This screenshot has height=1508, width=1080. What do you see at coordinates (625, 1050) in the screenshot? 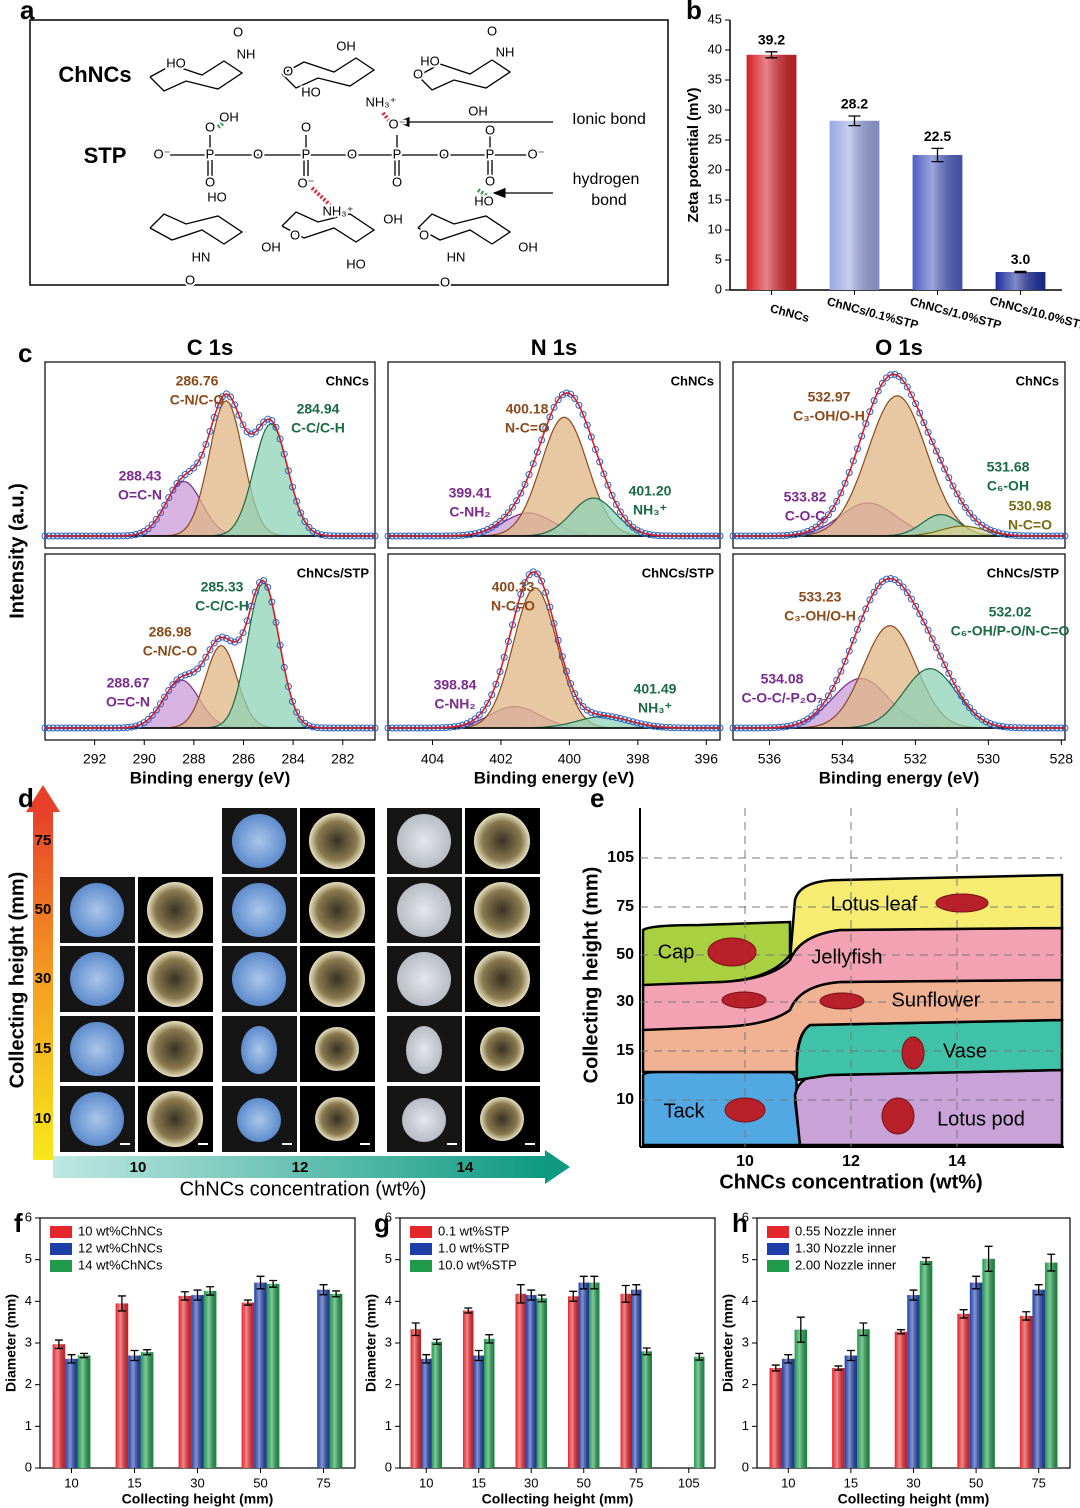
I see `y-tick-label: 15` at bounding box center [625, 1050].